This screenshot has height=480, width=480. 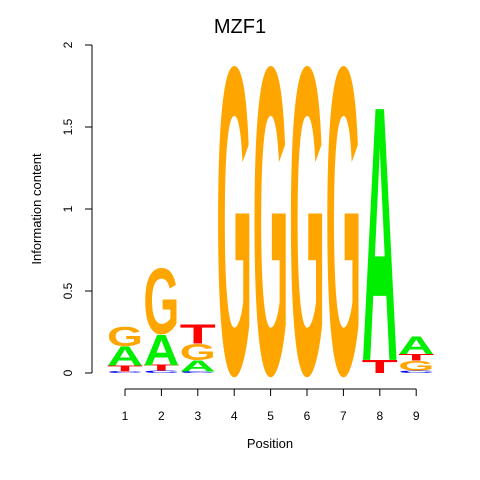 I want to click on y-tick-label: 0.5, so click(x=68, y=290).